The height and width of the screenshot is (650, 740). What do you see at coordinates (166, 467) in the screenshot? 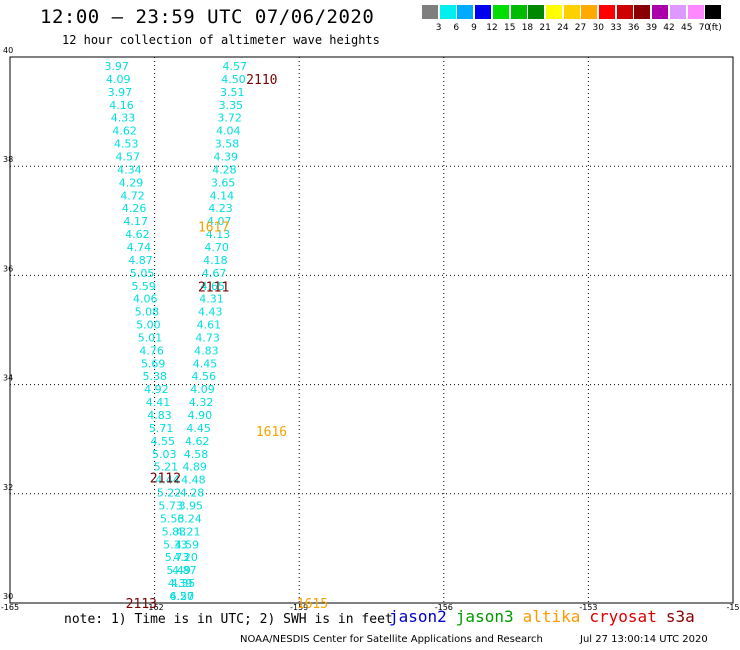
I see `wave-height-value: 5.21` at bounding box center [166, 467].